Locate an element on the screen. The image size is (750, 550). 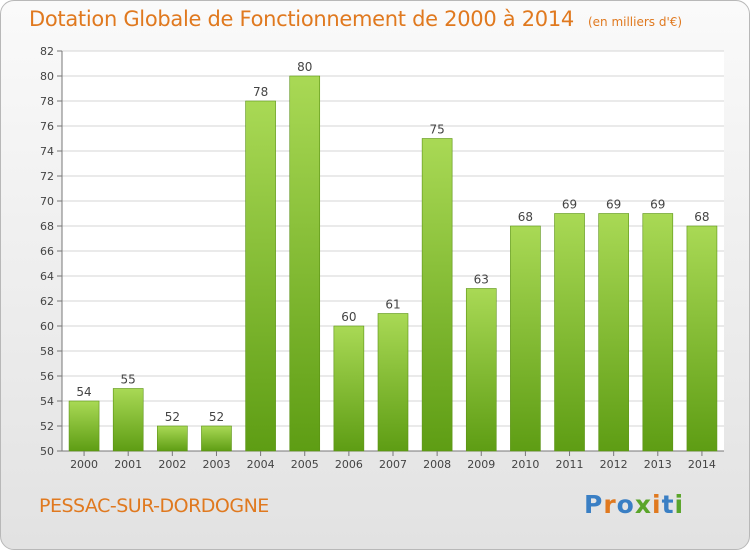
commune-name: PESSAC-SUR-DORDOGNE is located at coordinates (154, 506).